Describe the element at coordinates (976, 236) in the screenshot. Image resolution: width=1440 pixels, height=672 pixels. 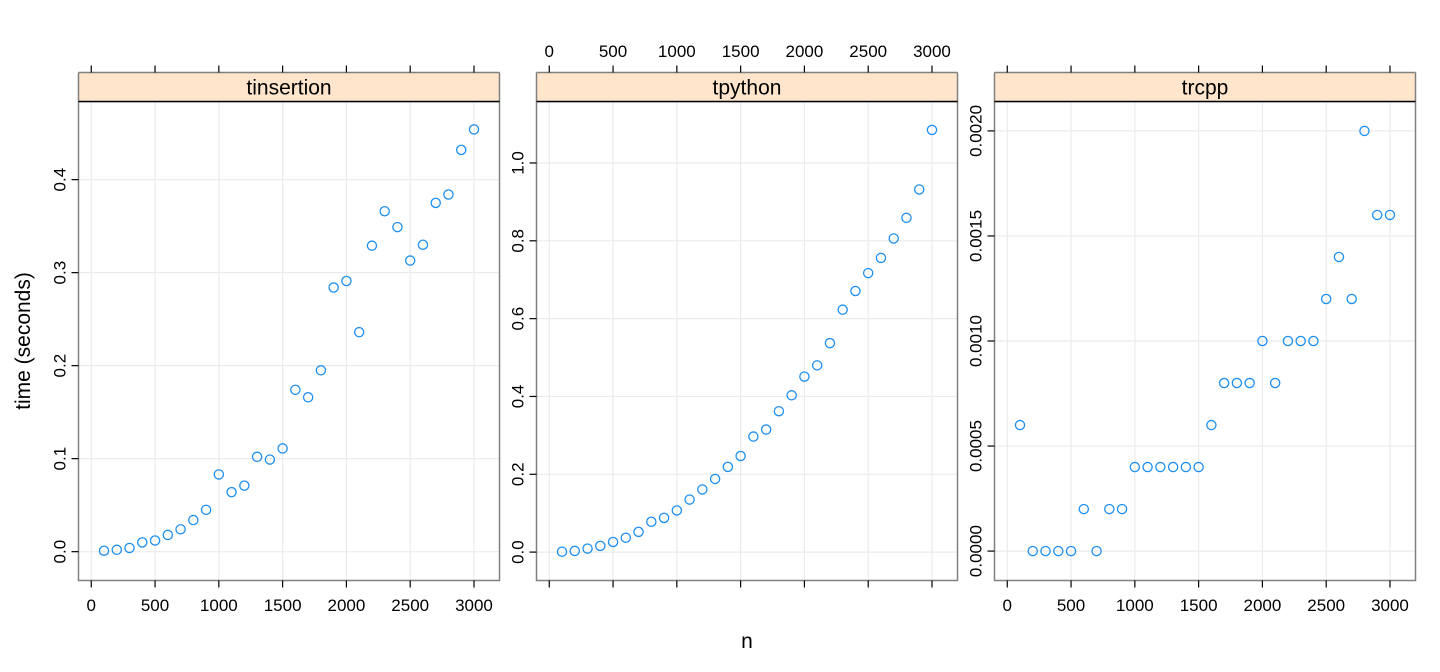
I see `y-tick-label: 0.0015` at that location.